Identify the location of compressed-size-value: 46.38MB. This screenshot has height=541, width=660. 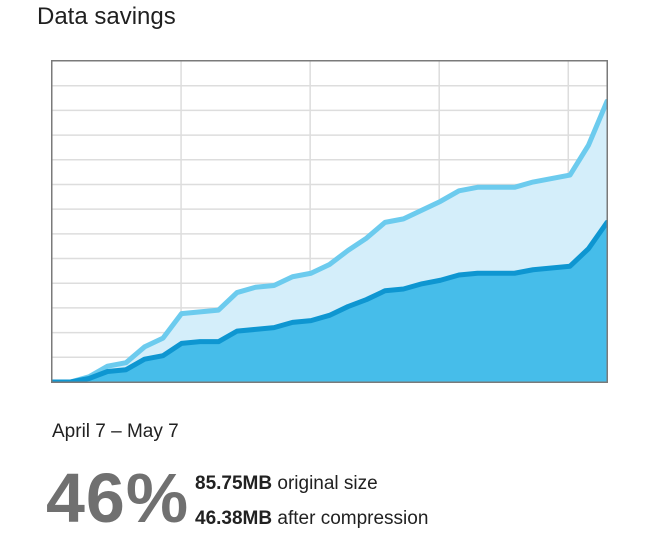
(234, 518).